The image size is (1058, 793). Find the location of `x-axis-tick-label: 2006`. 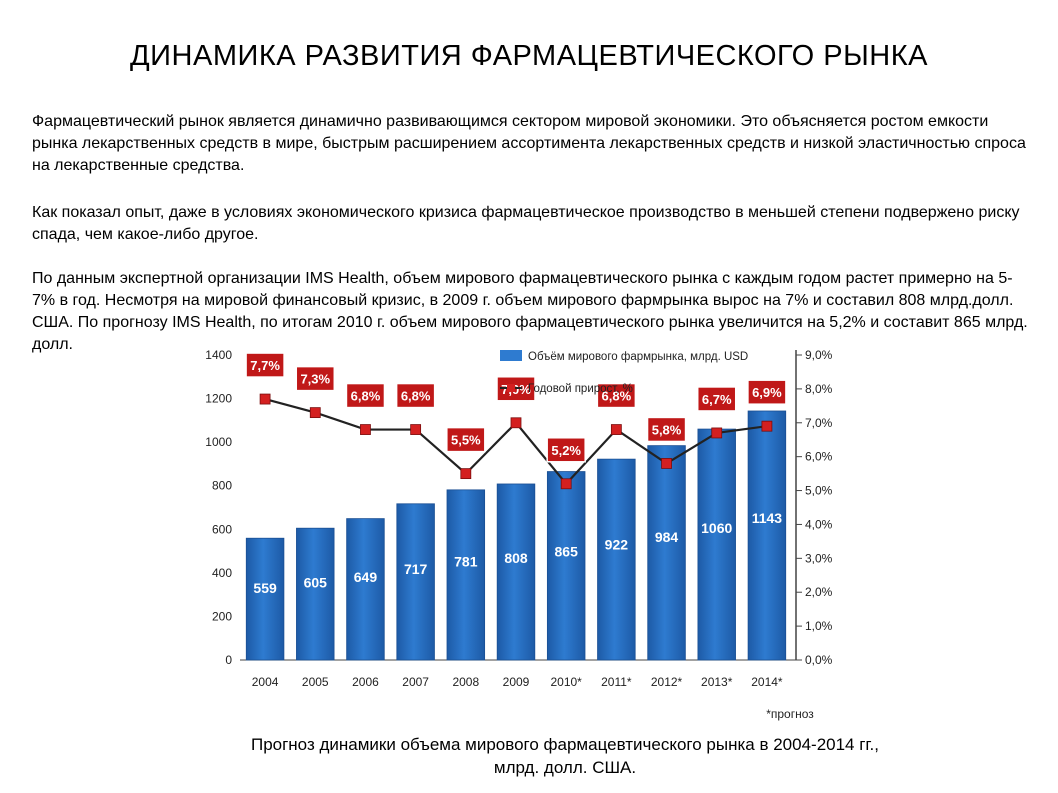

x-axis-tick-label: 2006 is located at coordinates (365, 682).